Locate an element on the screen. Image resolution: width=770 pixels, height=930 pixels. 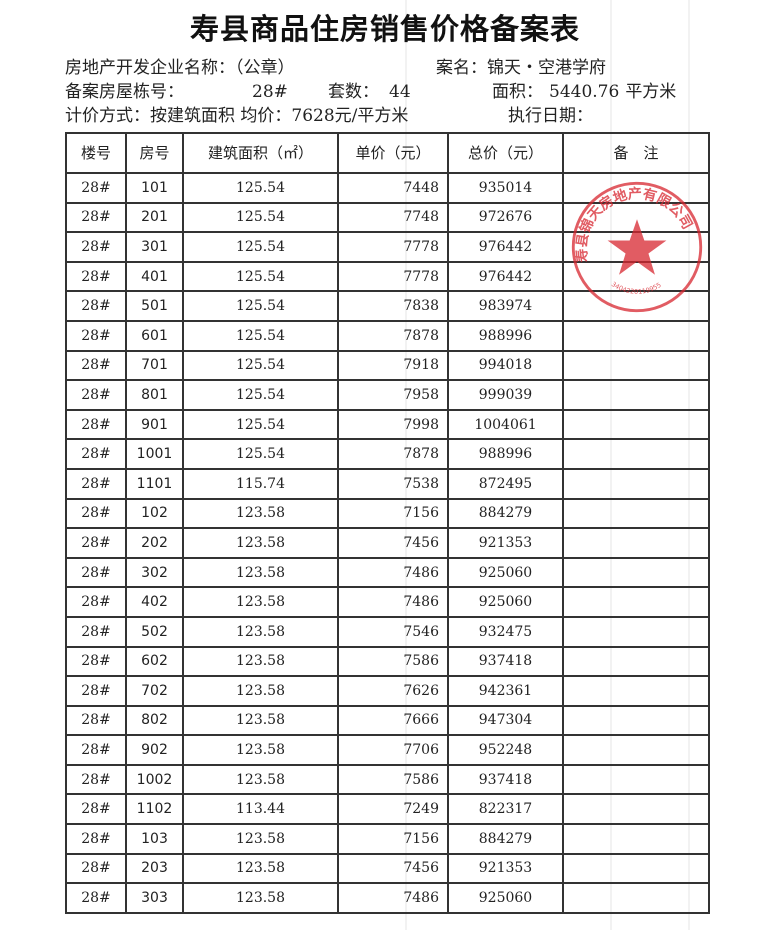
avg-value: 7628元/平方米 is located at coordinates (350, 116).